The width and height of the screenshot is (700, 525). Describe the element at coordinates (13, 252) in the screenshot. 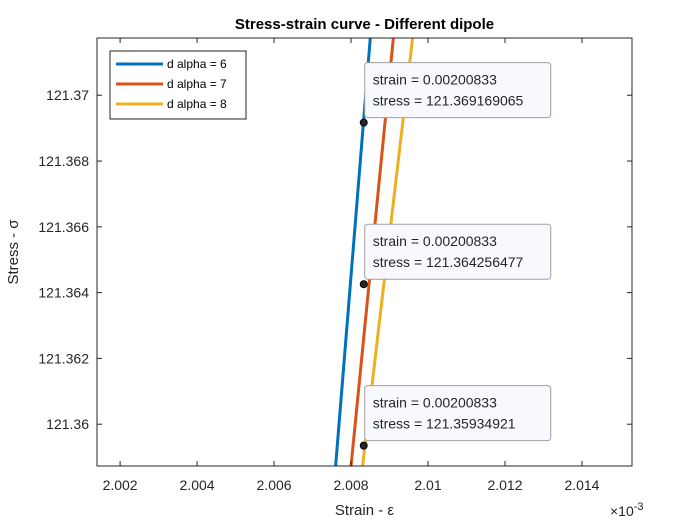

I see `y-axis-label: Stress - σ` at that location.